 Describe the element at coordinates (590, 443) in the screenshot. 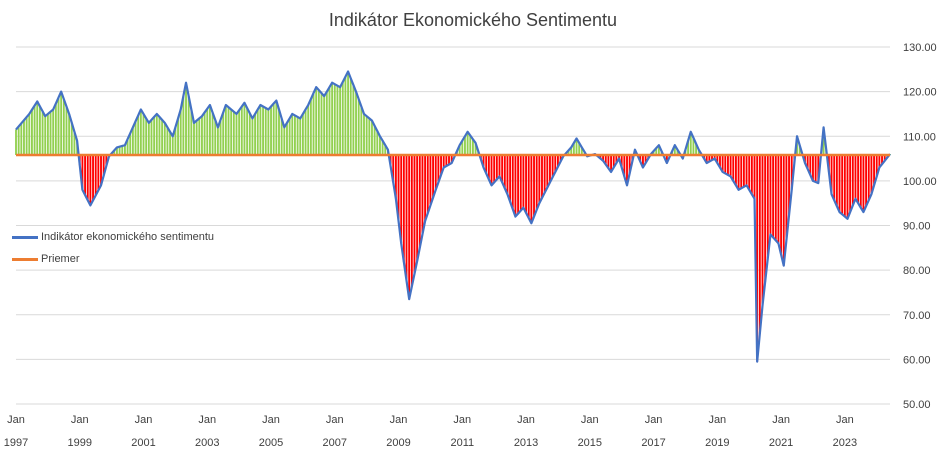

I see `x-tick-year: 2015` at that location.